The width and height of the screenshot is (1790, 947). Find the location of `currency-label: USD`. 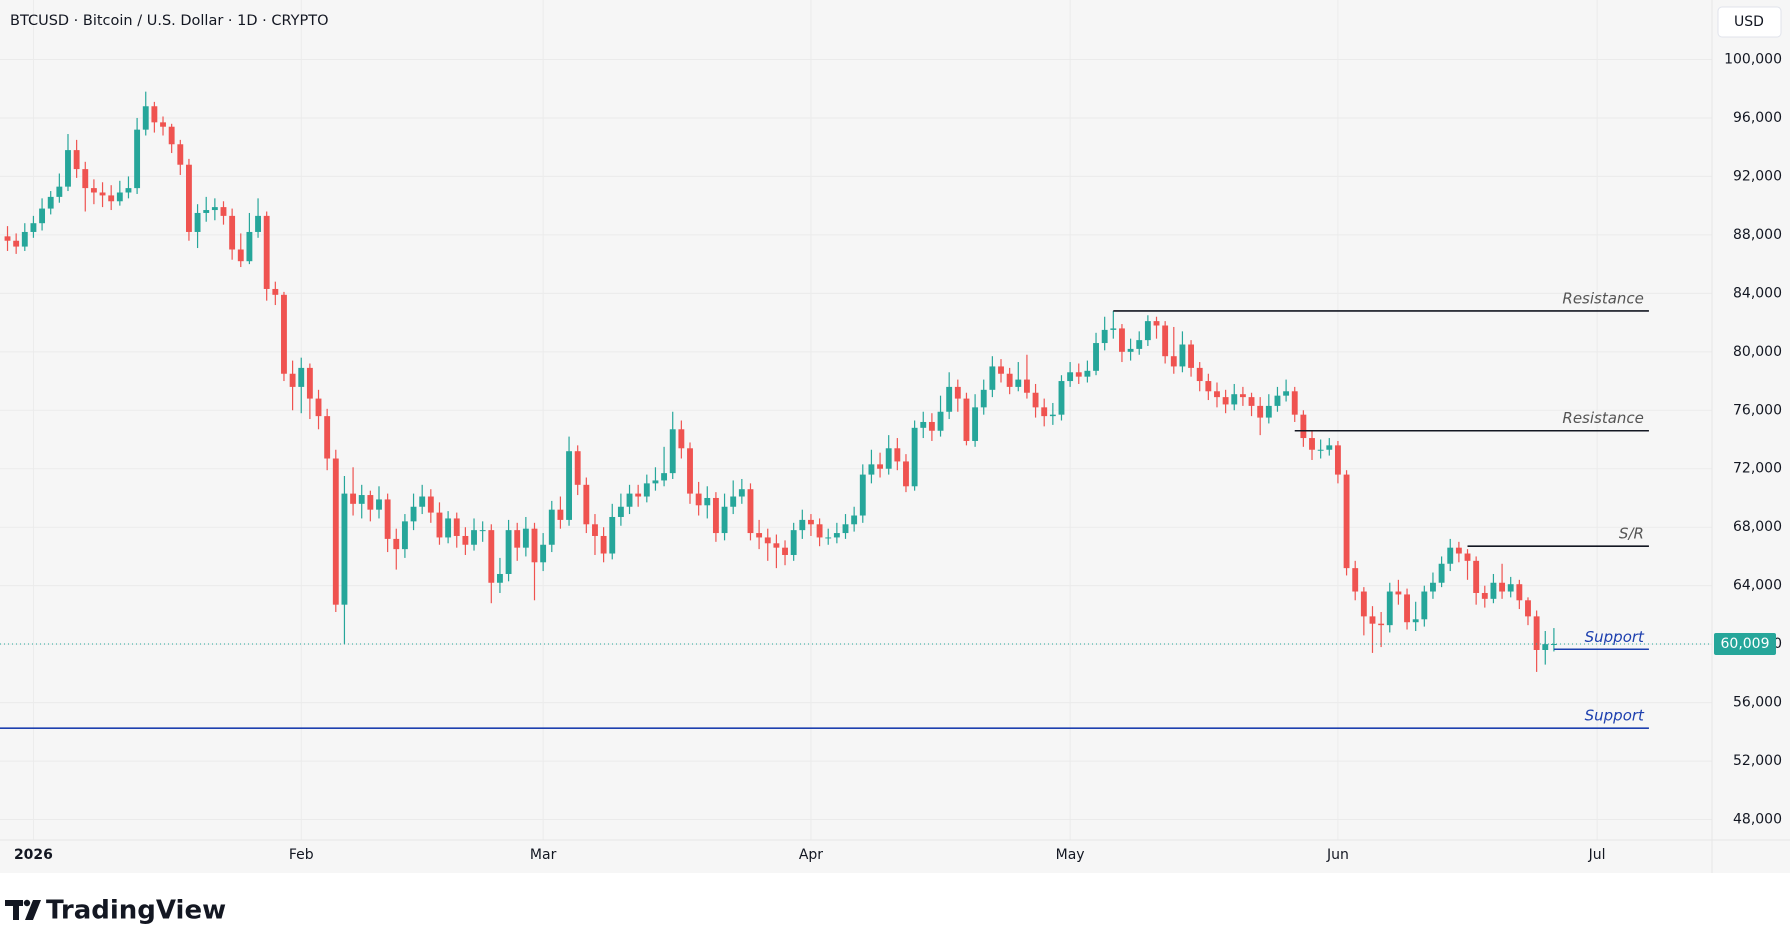

currency-label: USD is located at coordinates (1749, 22).